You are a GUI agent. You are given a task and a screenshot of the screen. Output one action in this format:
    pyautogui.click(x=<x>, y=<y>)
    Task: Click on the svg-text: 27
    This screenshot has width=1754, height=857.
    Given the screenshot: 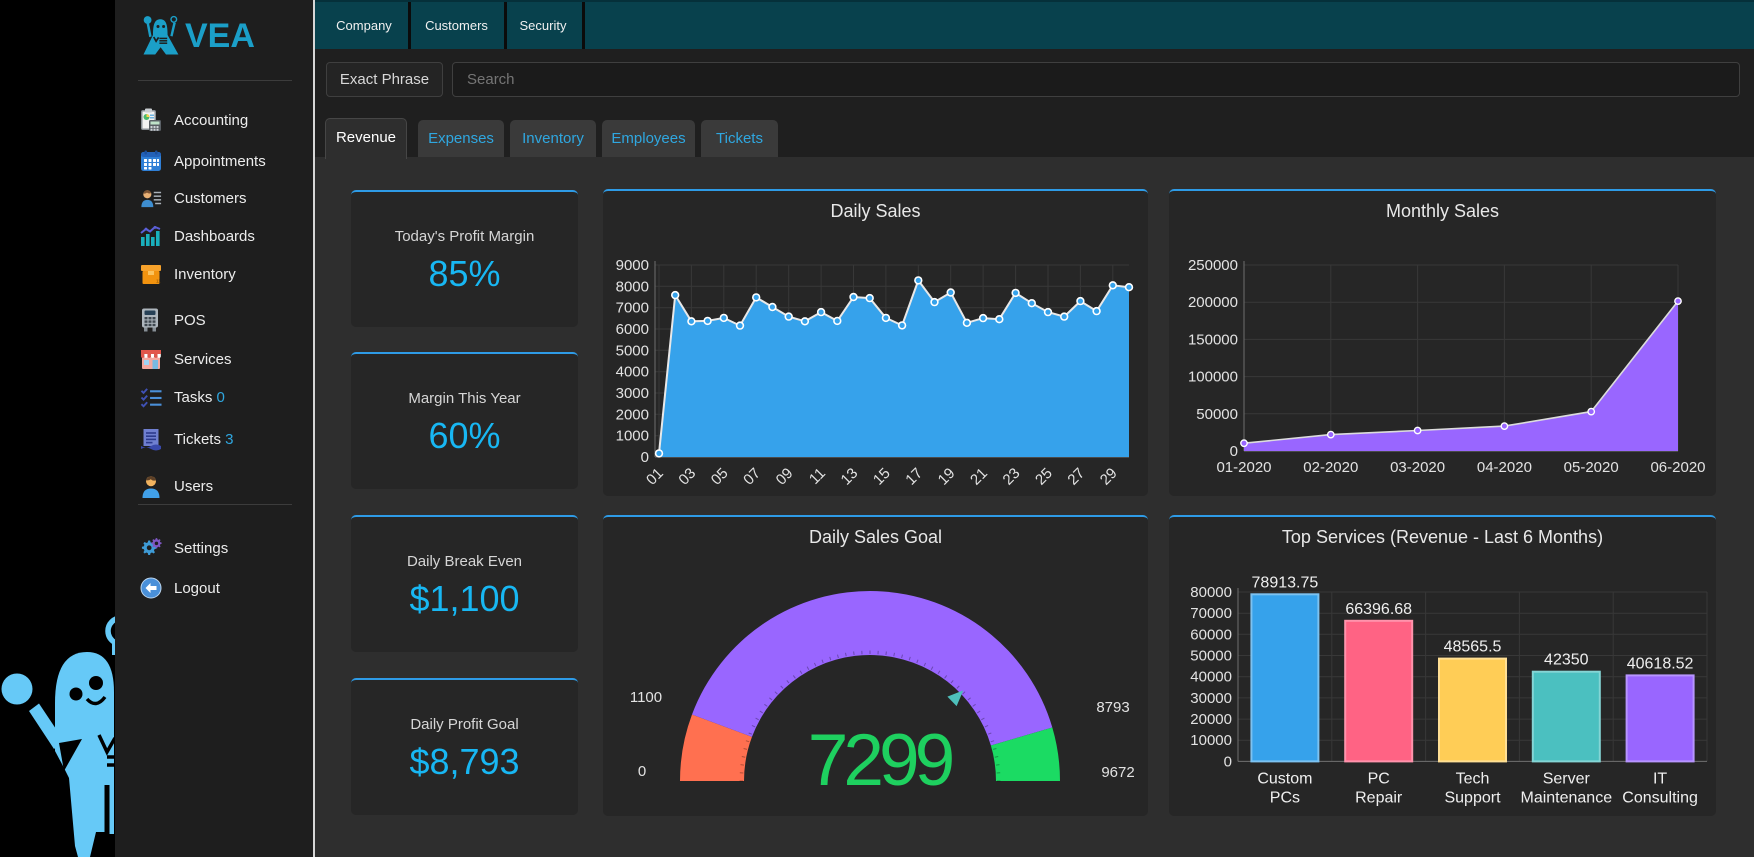 What is the action you would take?
    pyautogui.click(x=1076, y=477)
    